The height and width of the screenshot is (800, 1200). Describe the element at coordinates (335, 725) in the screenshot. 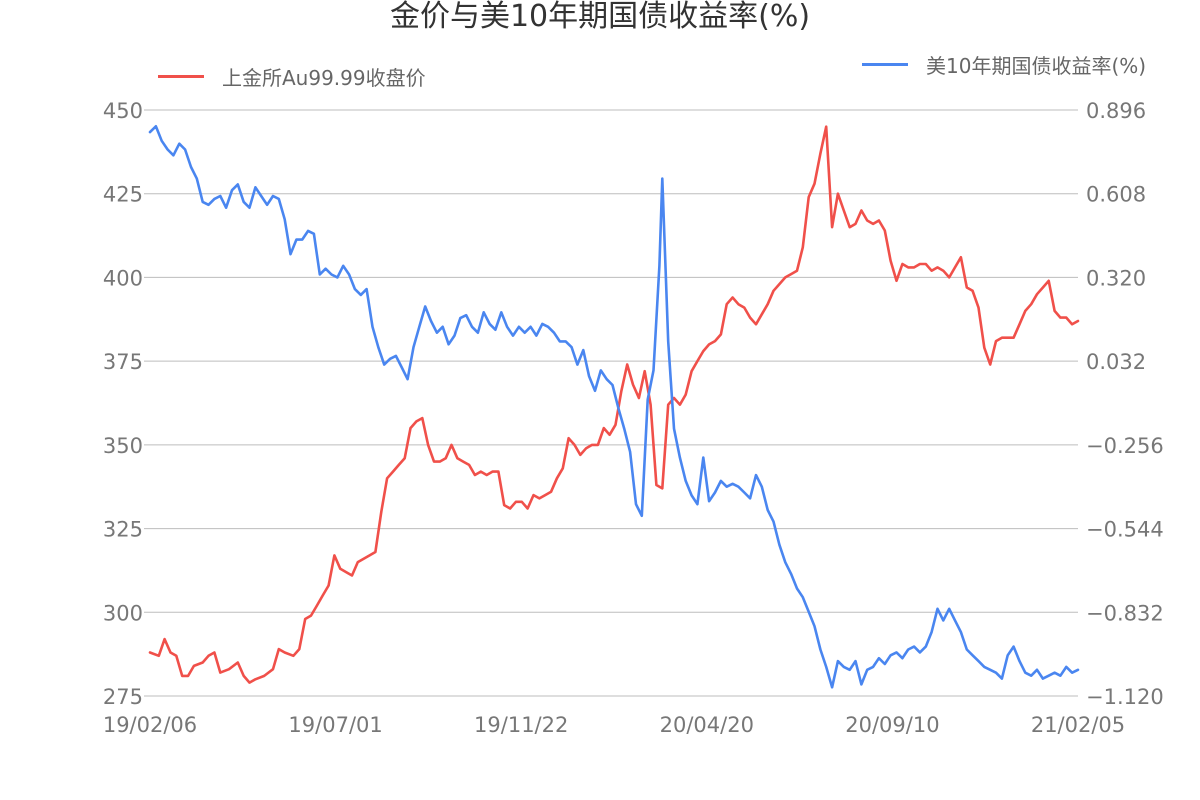

I see `x-tick-label: 19/07/01` at that location.